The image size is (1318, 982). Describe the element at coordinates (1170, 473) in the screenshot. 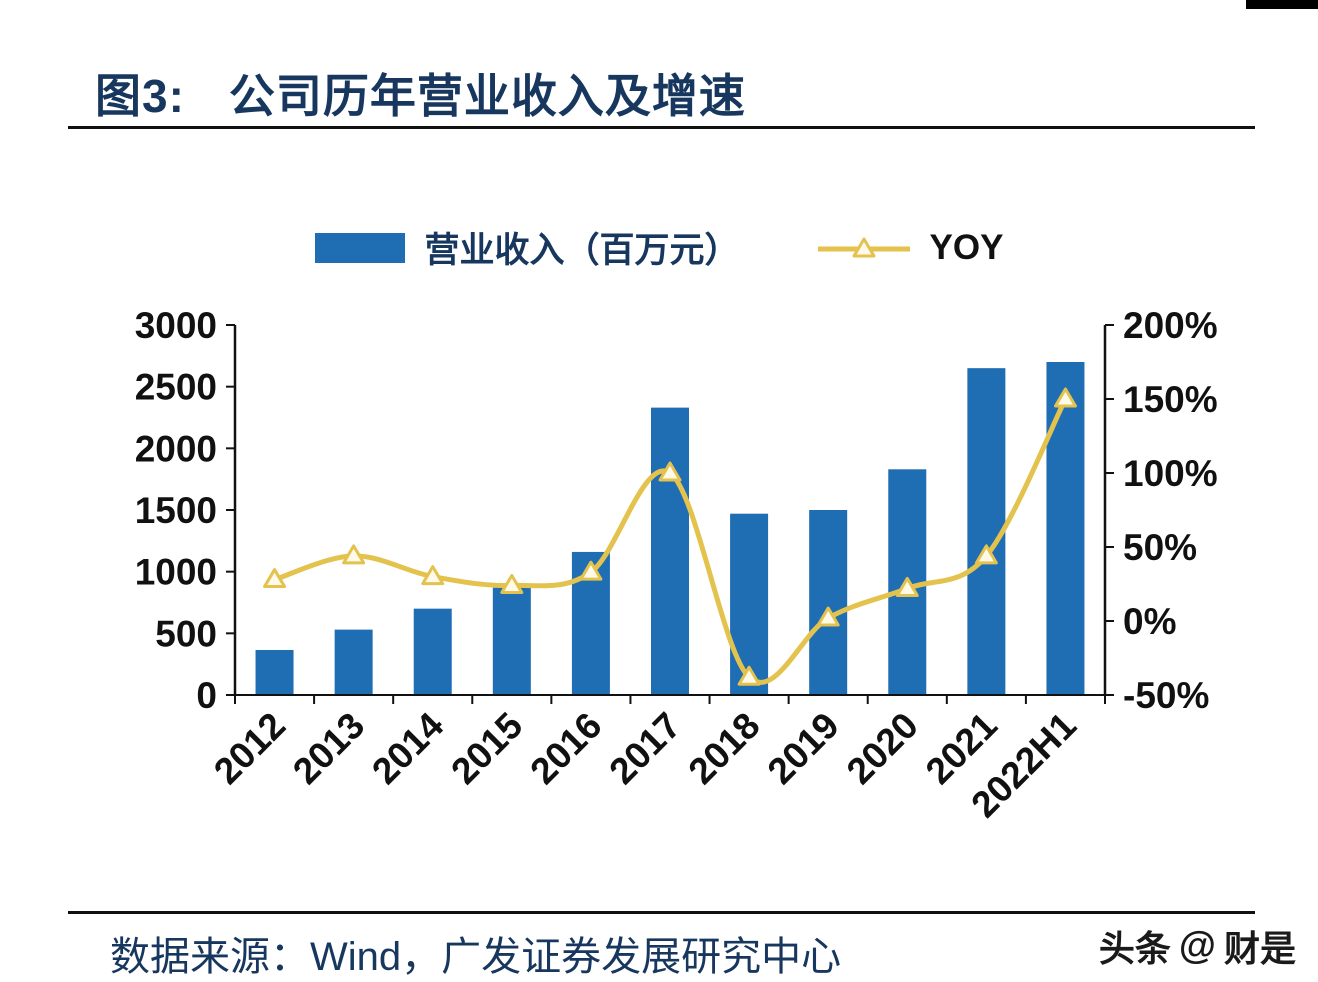

I see `svg-text: 100%` at that location.